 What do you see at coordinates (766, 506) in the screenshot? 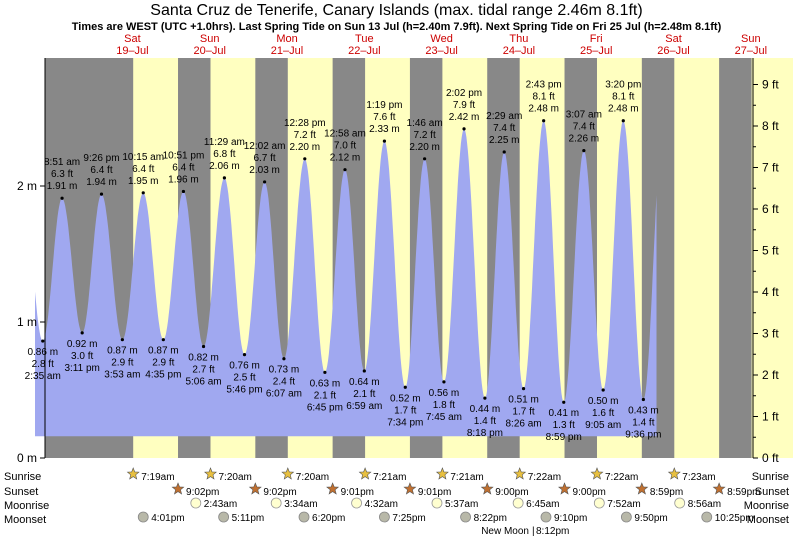
I see `moonrise-row-label-right: Moonrise` at bounding box center [766, 506].